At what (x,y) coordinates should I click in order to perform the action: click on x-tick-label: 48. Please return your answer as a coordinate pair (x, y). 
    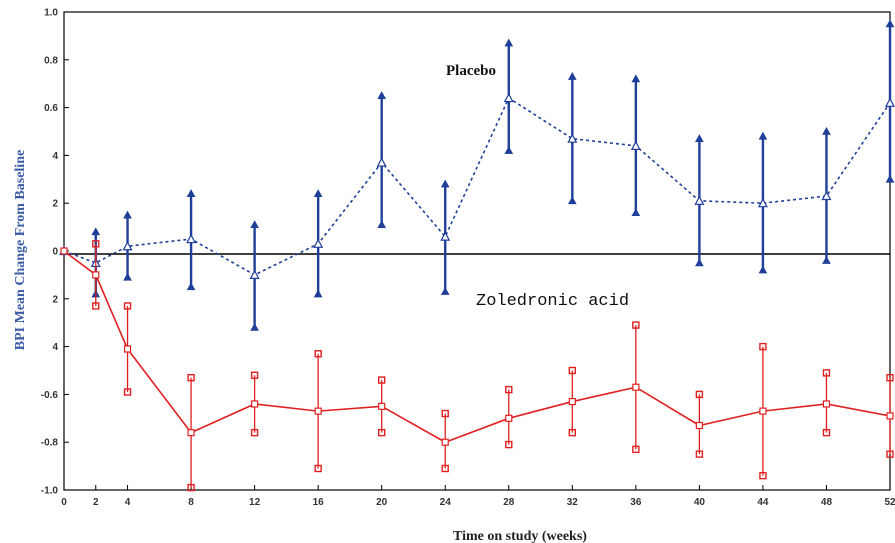
    Looking at the image, I should click on (827, 502).